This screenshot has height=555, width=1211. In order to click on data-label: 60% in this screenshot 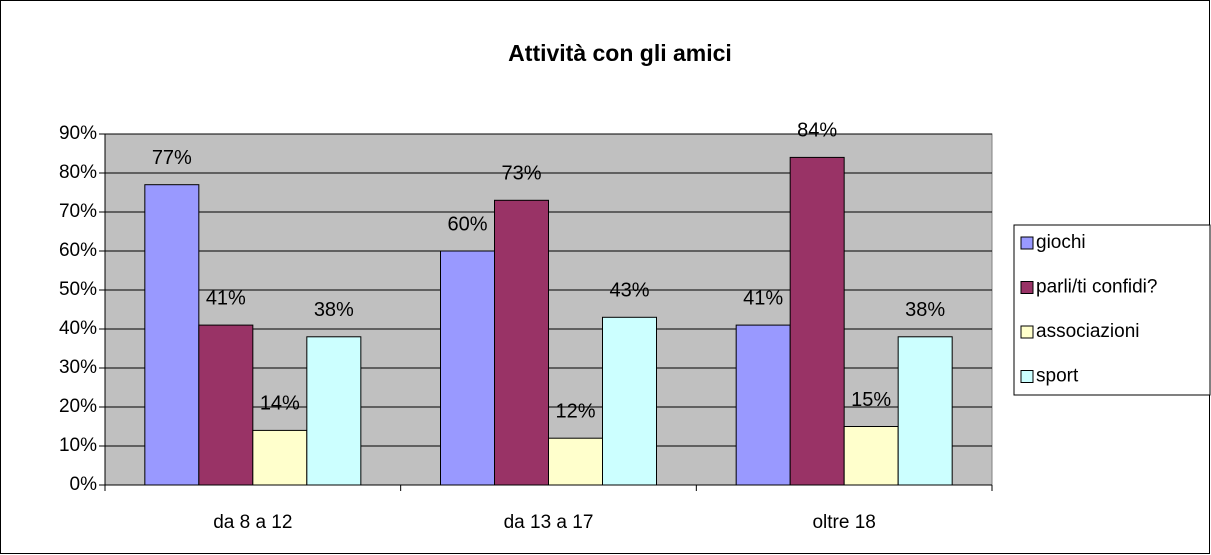, I will do `click(467, 224)`.